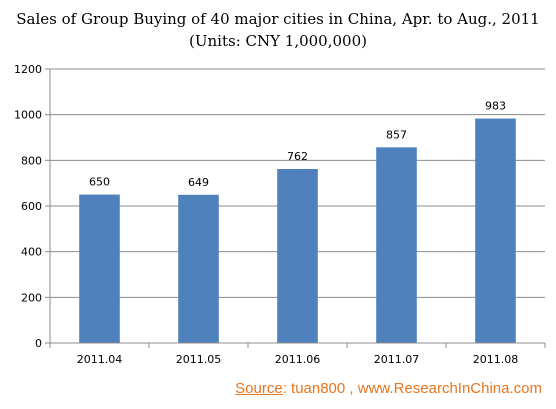 This screenshot has height=409, width=556. I want to click on y-tick-label: 600, so click(31, 206).